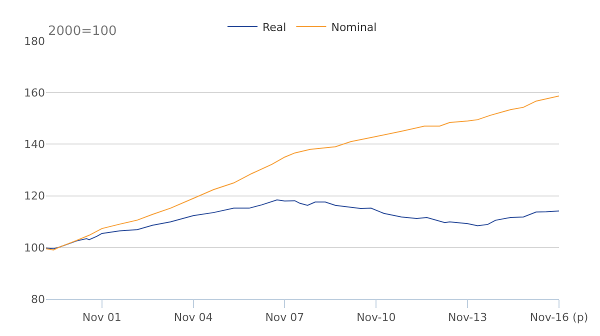 Image resolution: width=600 pixels, height=336 pixels. What do you see at coordinates (102, 317) in the screenshot?
I see `x-tick-label: Nov 01` at bounding box center [102, 317].